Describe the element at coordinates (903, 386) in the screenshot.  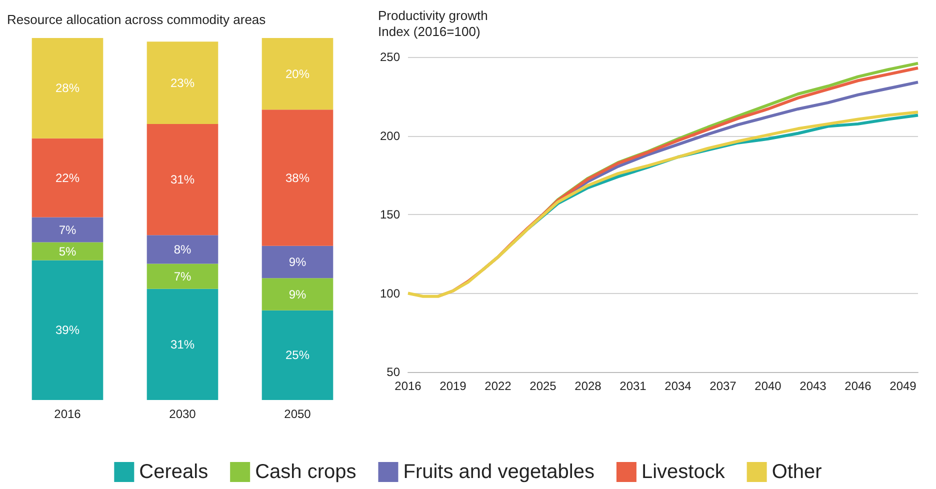
I see `x-tick-label: 2049` at that location.